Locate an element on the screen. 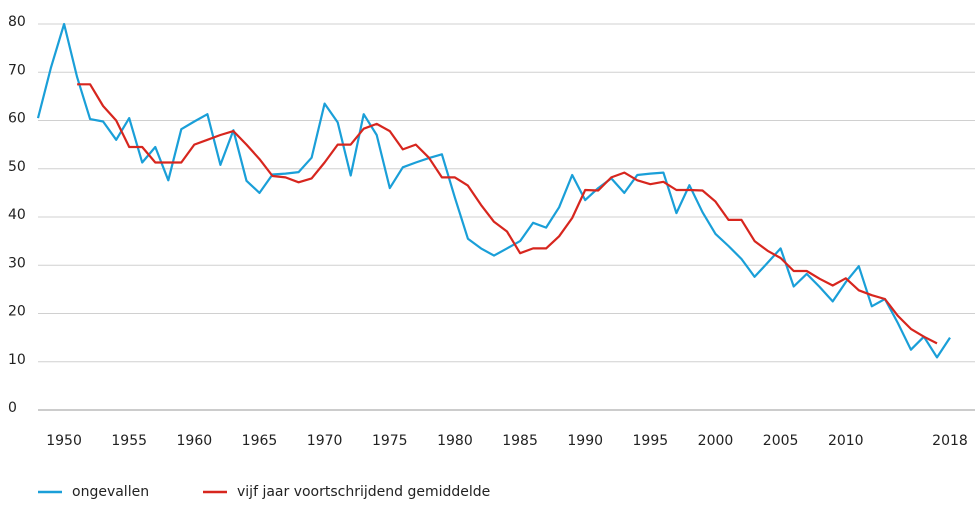 This screenshot has width=975, height=512. x-tick-label: 1955 is located at coordinates (129, 441).